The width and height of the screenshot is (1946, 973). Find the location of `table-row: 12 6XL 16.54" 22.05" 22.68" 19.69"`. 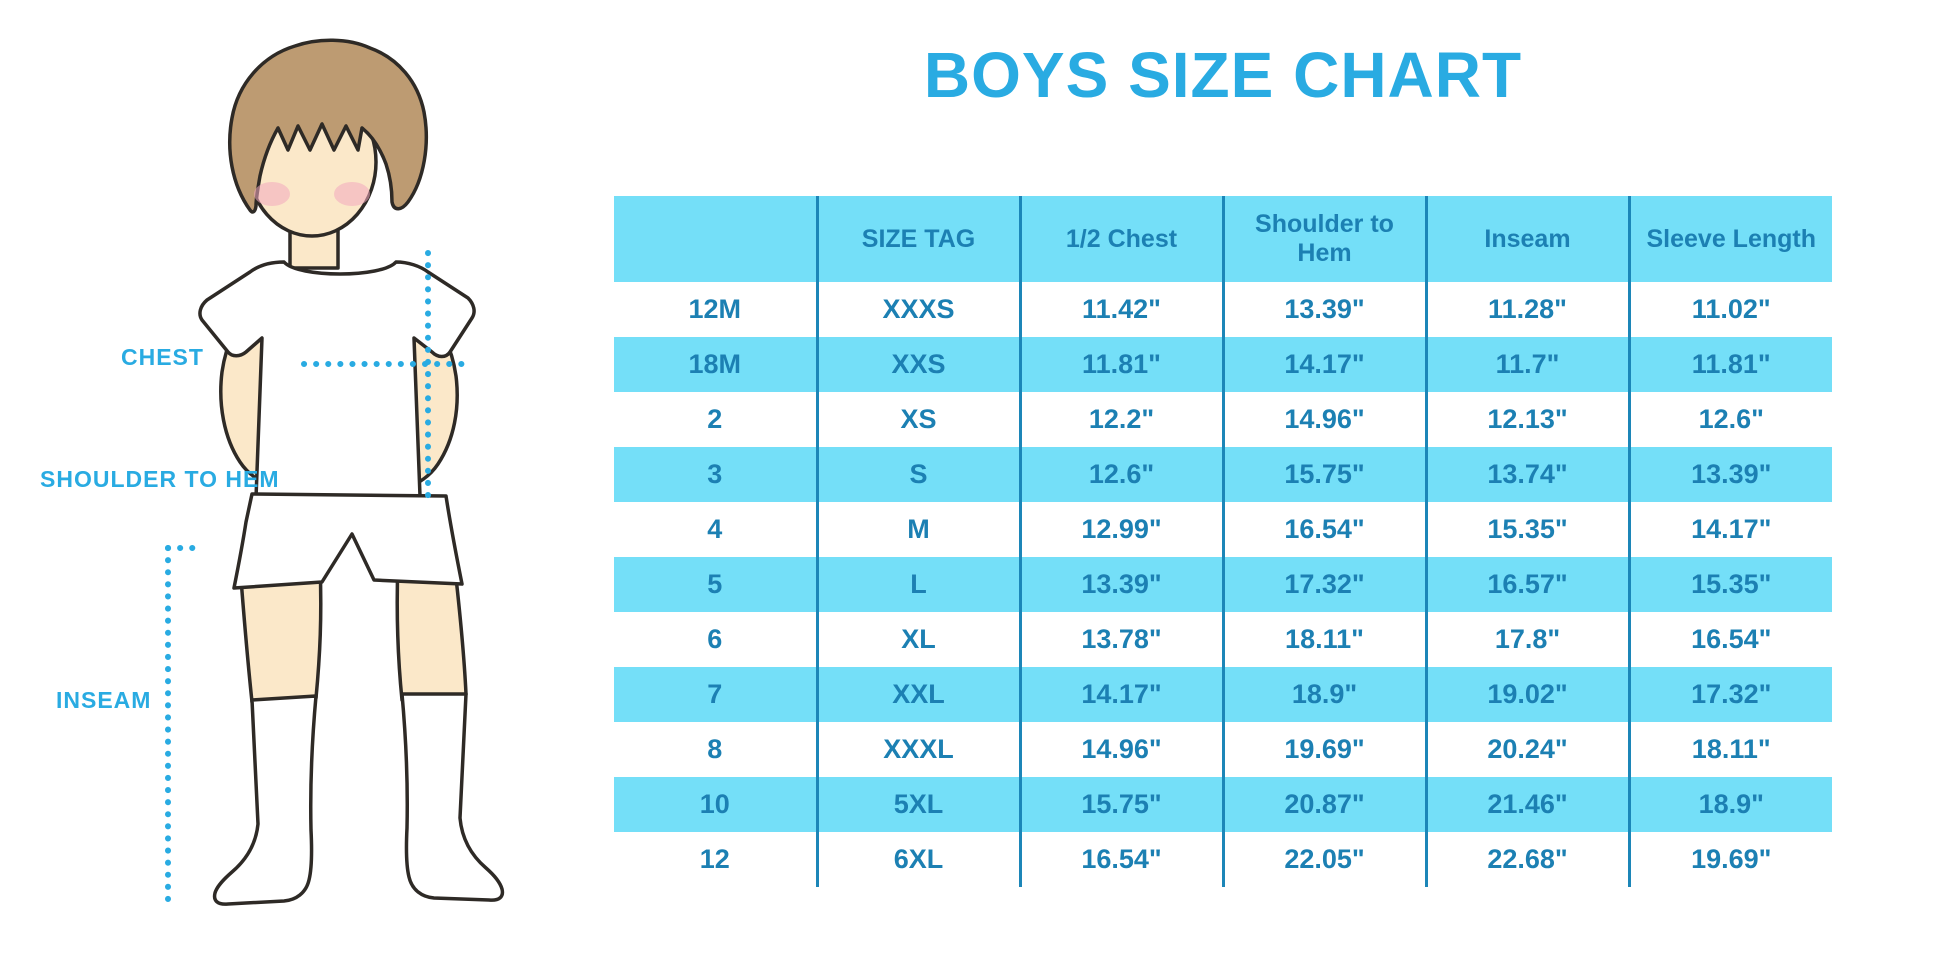

table-row: 12 6XL 16.54" 22.05" 22.68" 19.69" is located at coordinates (1223, 859).